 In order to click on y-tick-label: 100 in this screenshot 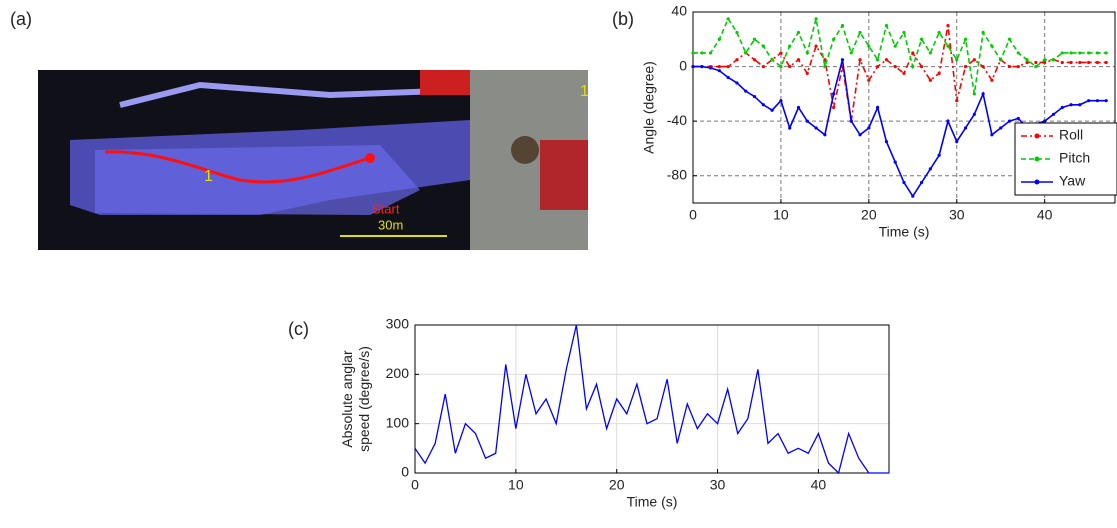, I will do `click(398, 422)`.